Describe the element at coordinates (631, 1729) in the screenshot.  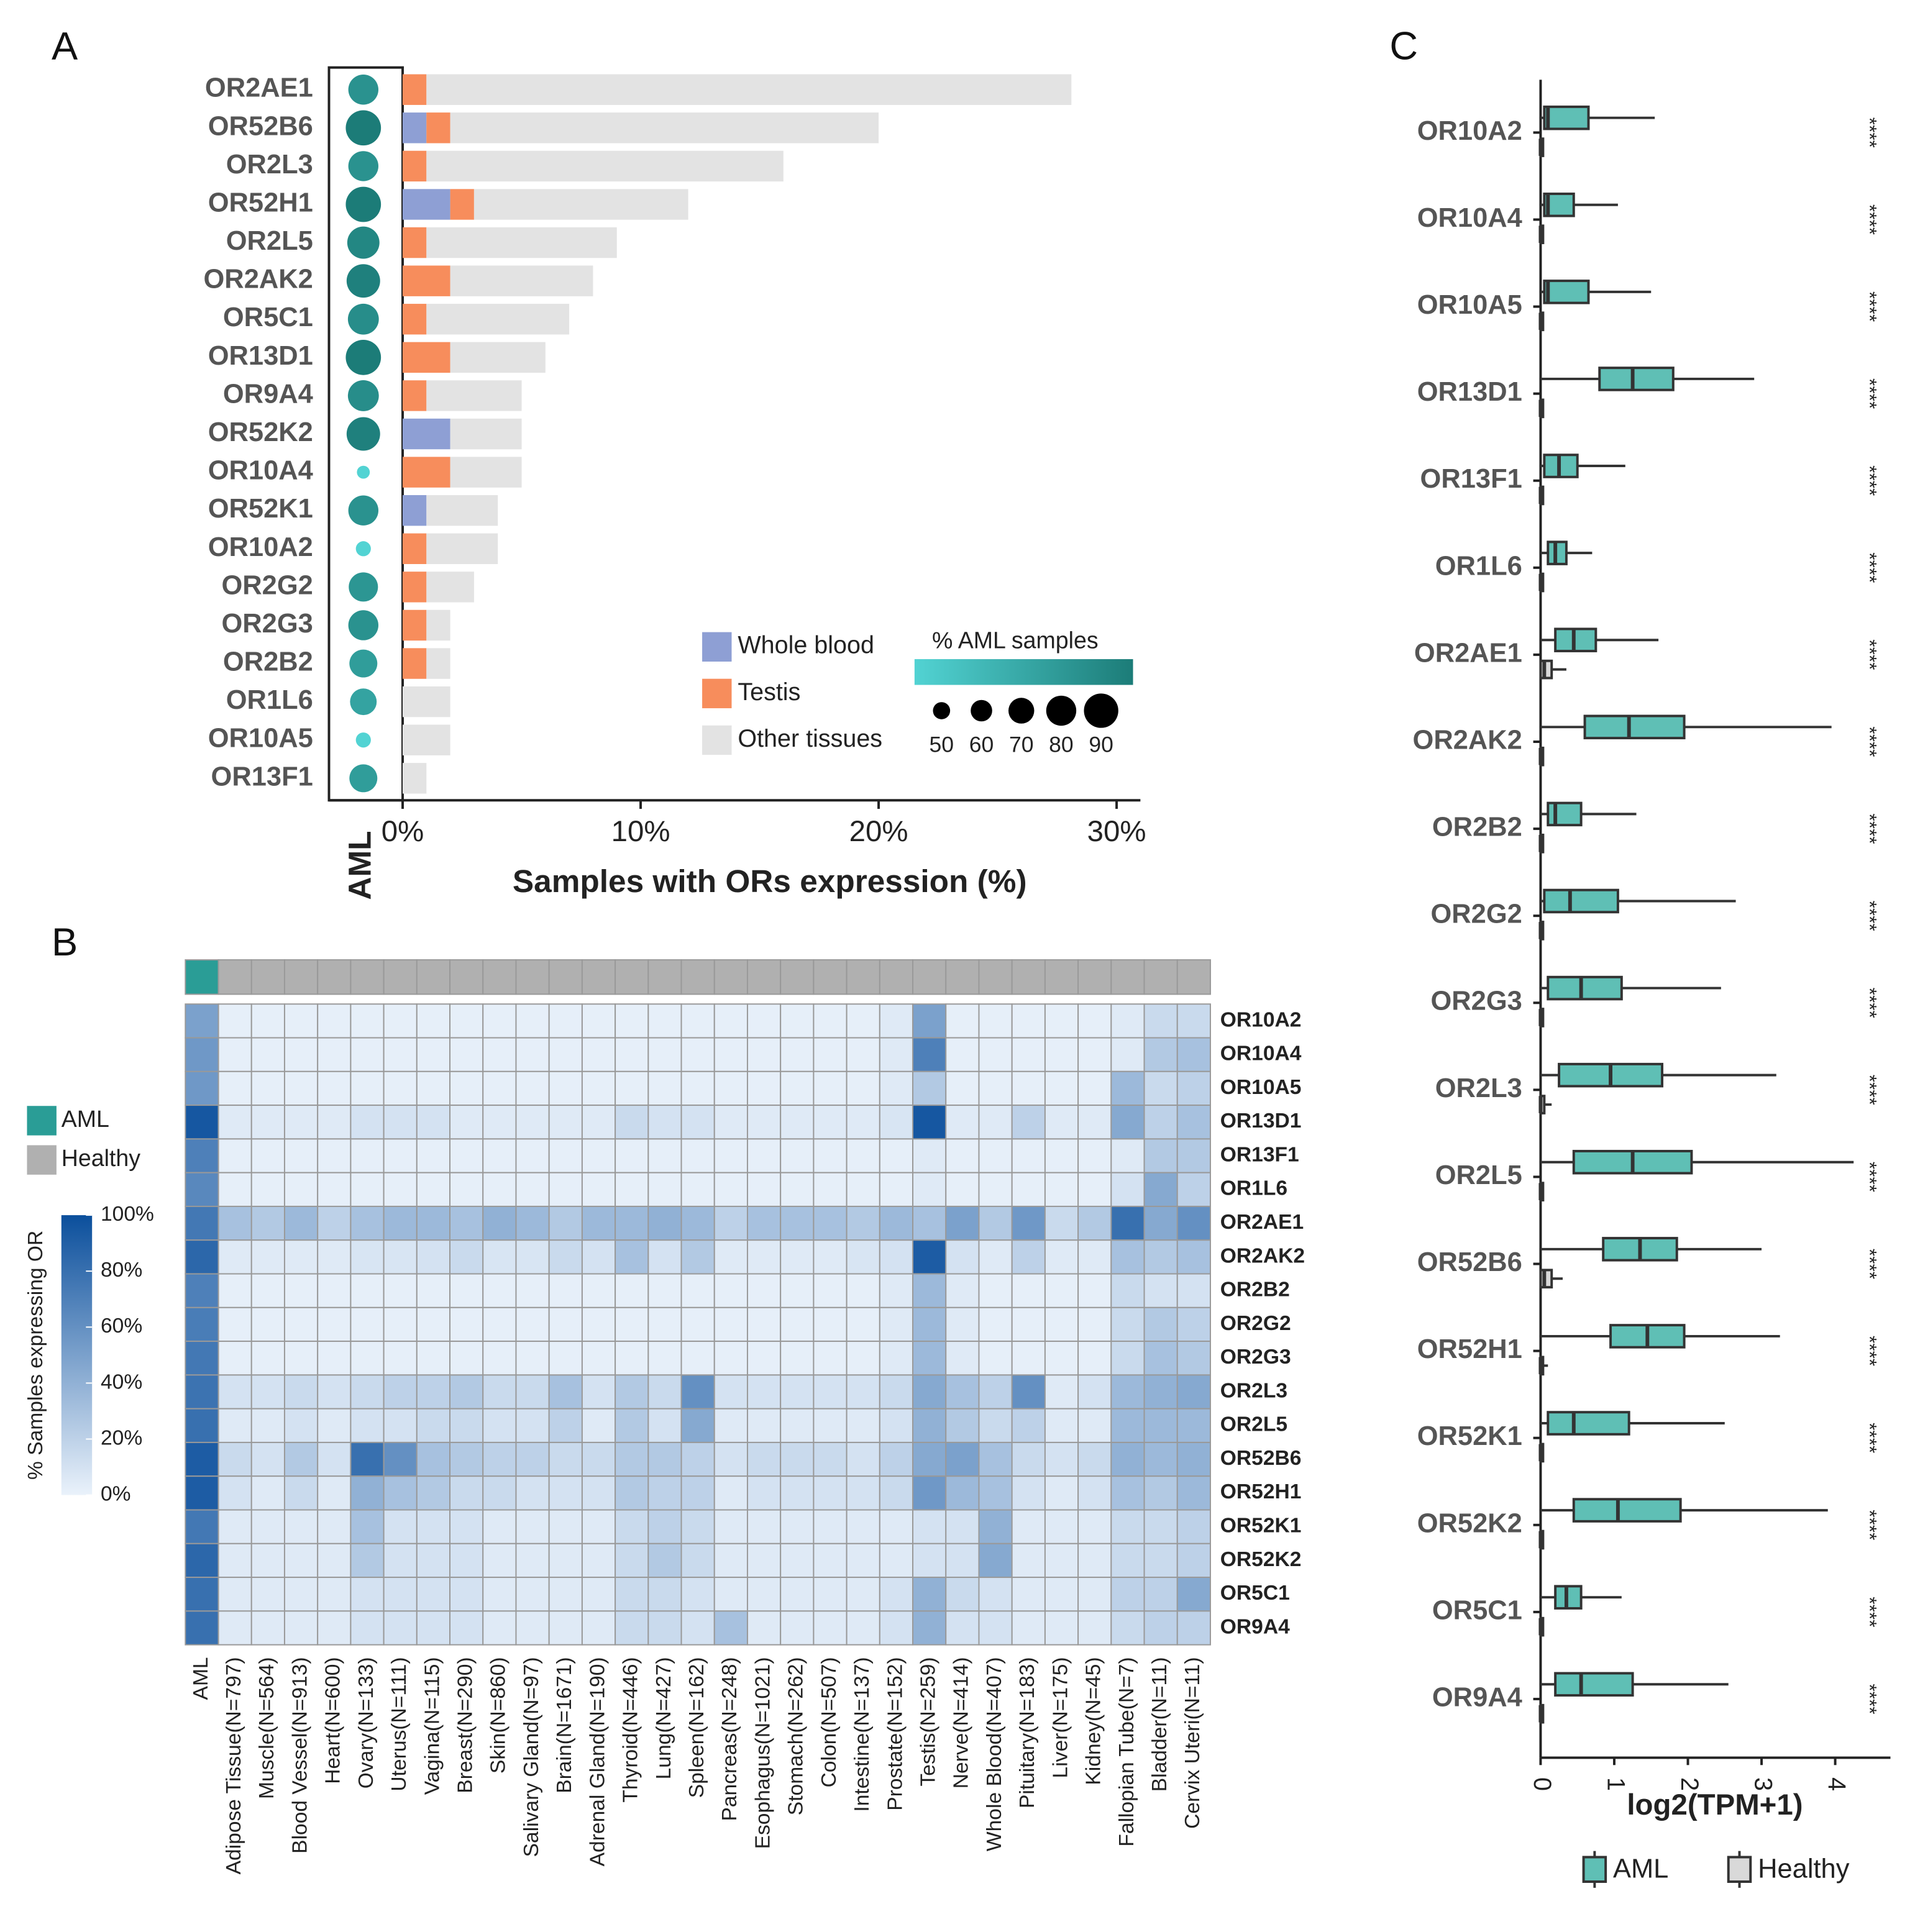
I see `column-label: Thyroid(N=446)` at that location.